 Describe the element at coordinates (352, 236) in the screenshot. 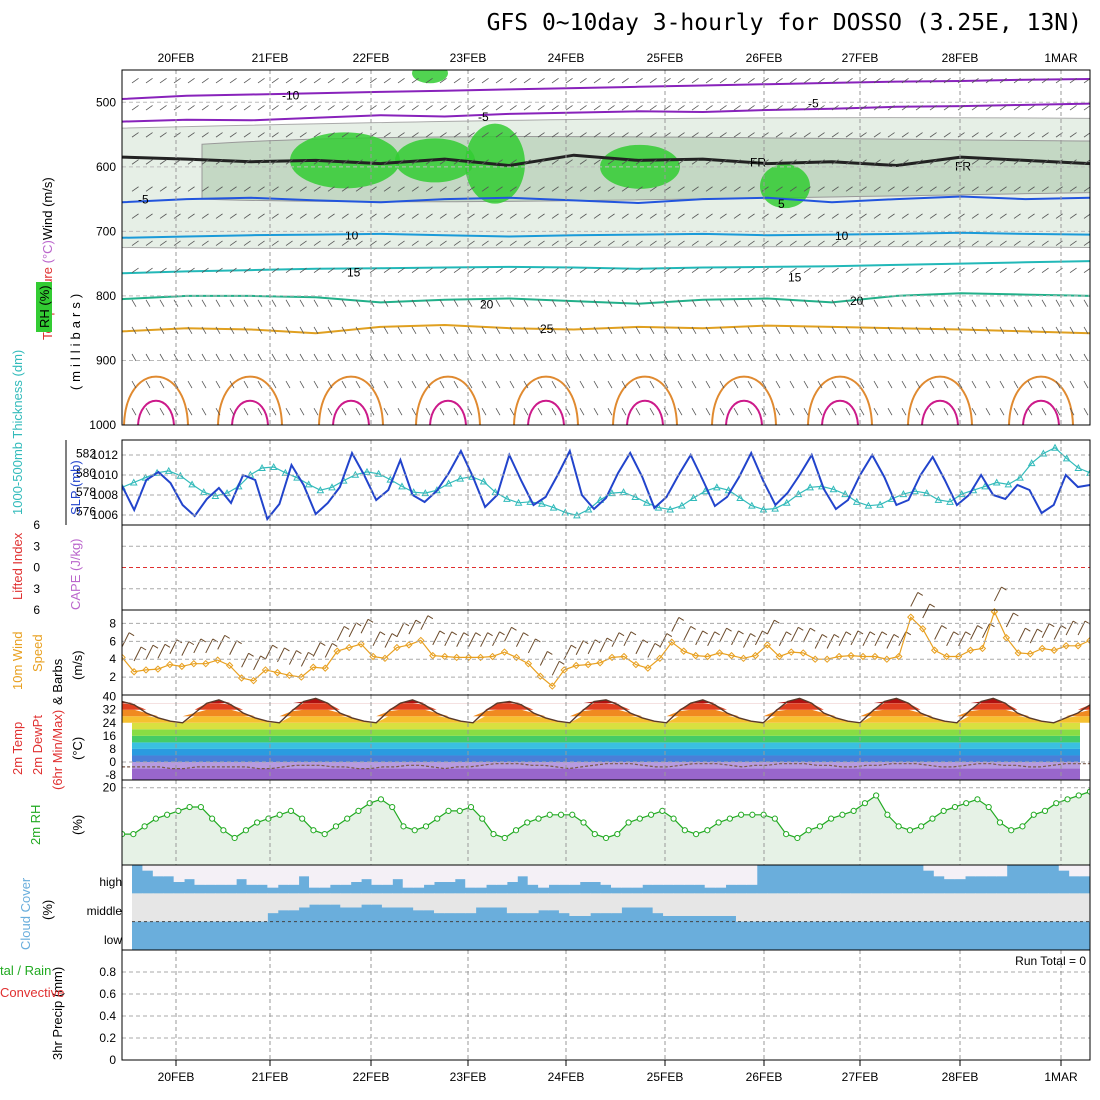

I see `contour-label-7: 10` at that location.